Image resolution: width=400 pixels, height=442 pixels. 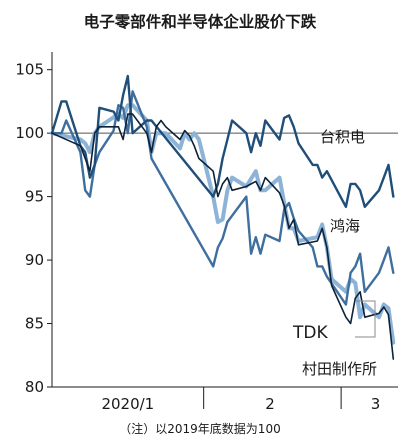 I want to click on y-tick-label: 80, so click(x=34, y=387).